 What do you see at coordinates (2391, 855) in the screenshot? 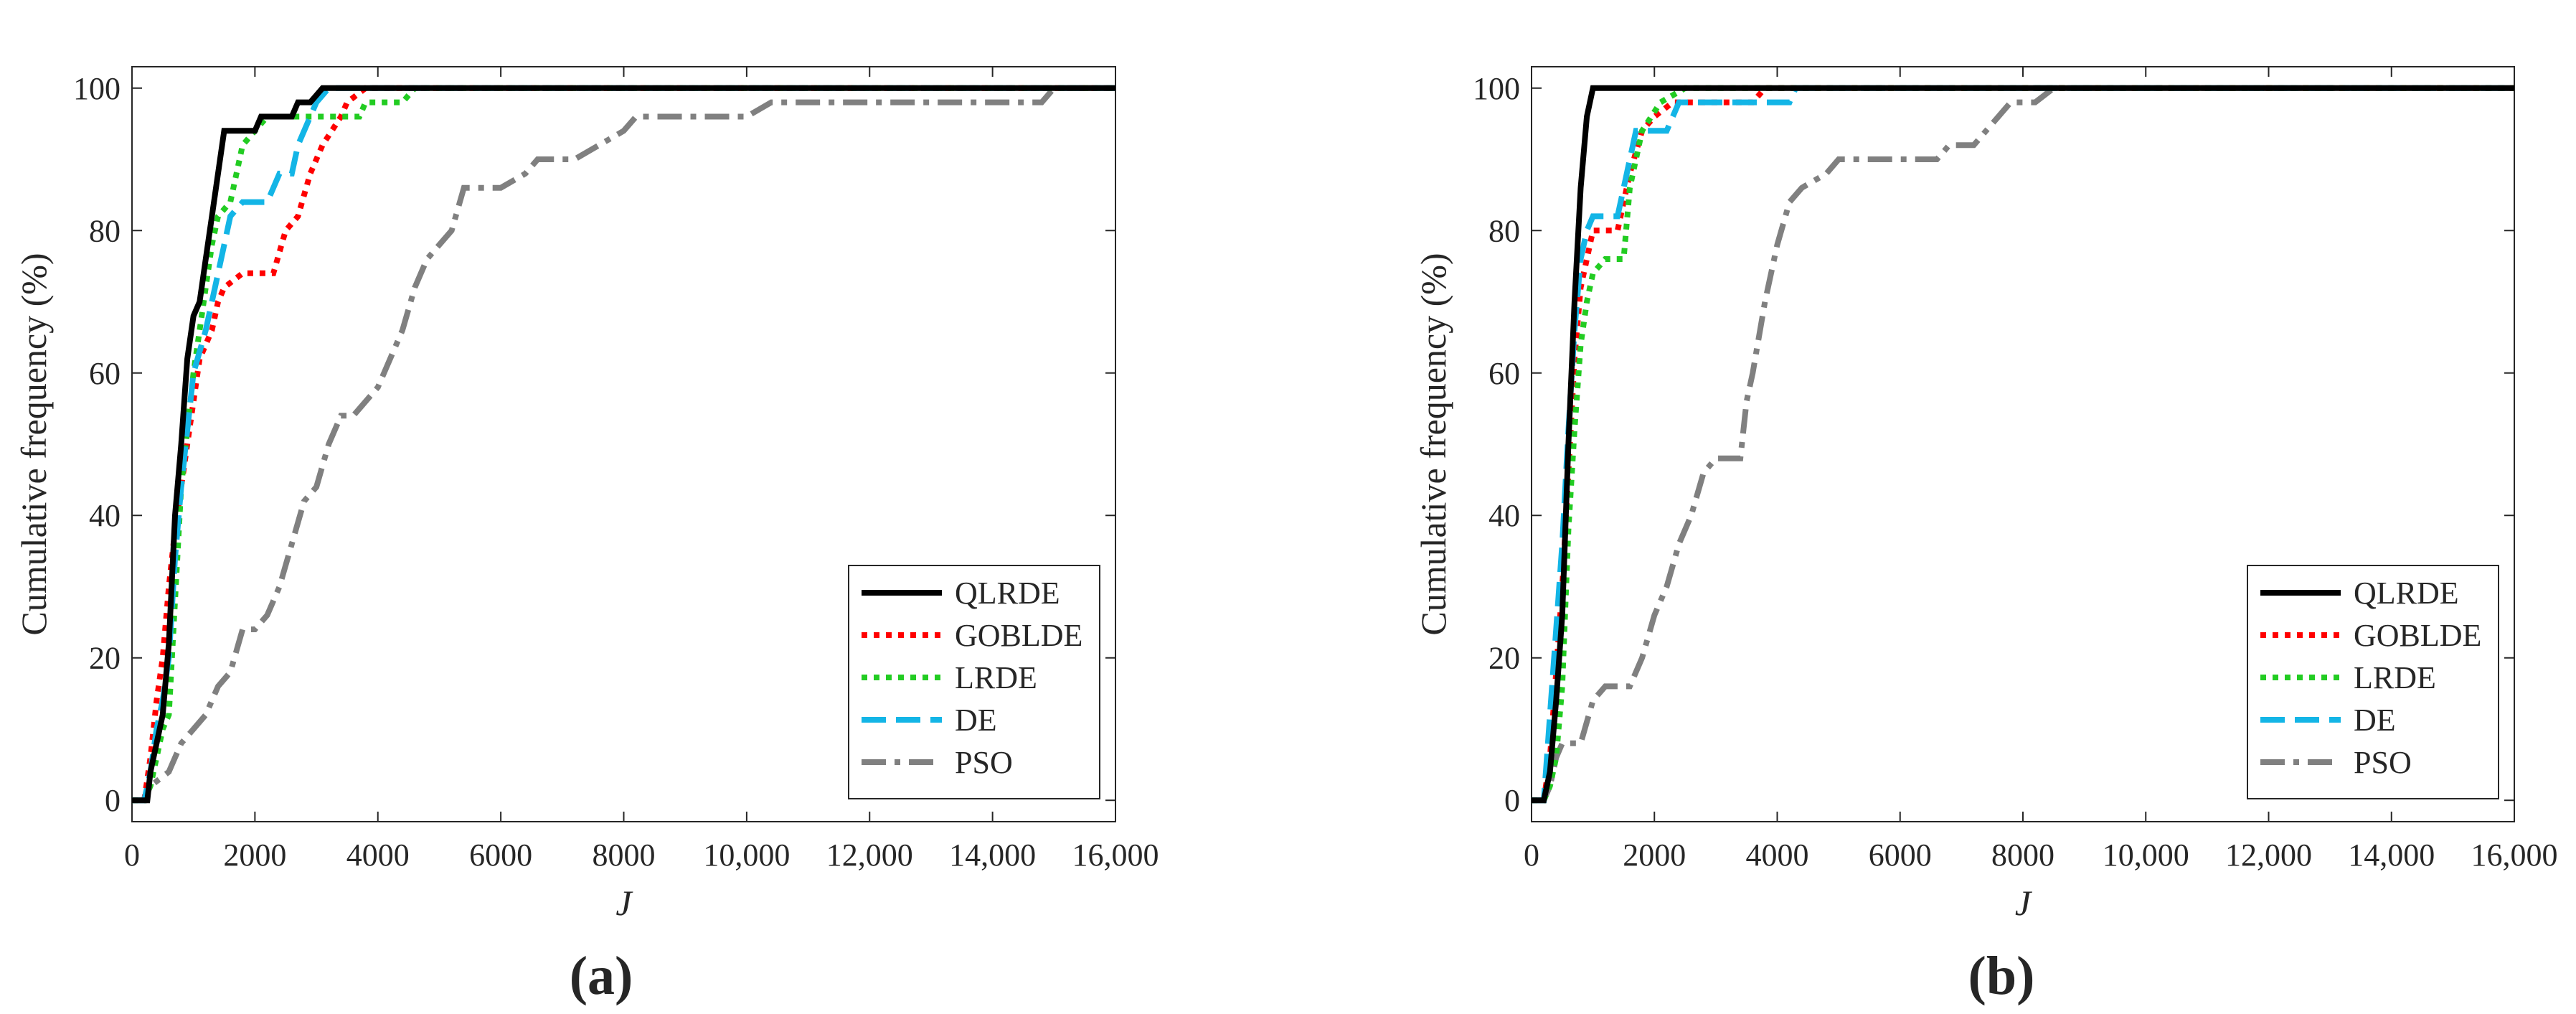
I see `chart-b-x-tick-label: 14,000` at bounding box center [2391, 855].